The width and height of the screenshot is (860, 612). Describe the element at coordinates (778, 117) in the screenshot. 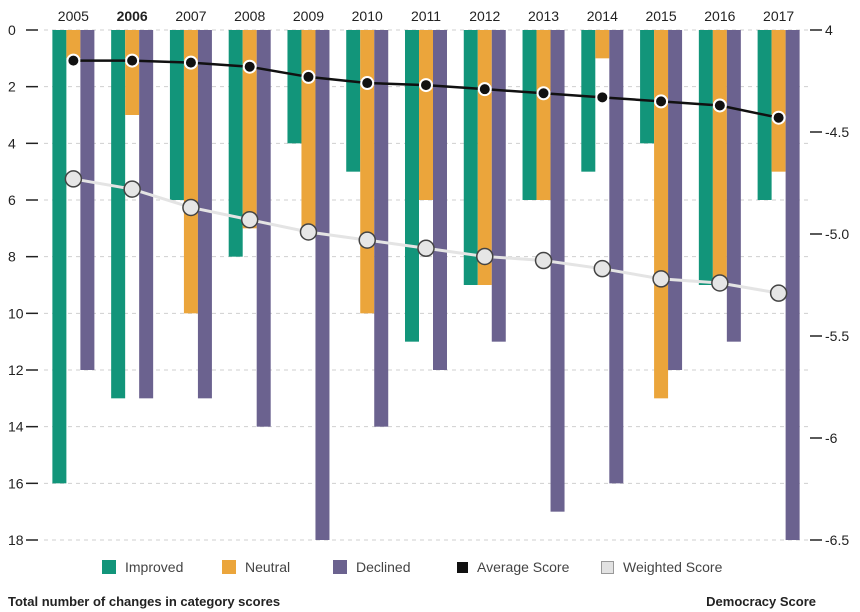

I see `average-score-point-2017` at that location.